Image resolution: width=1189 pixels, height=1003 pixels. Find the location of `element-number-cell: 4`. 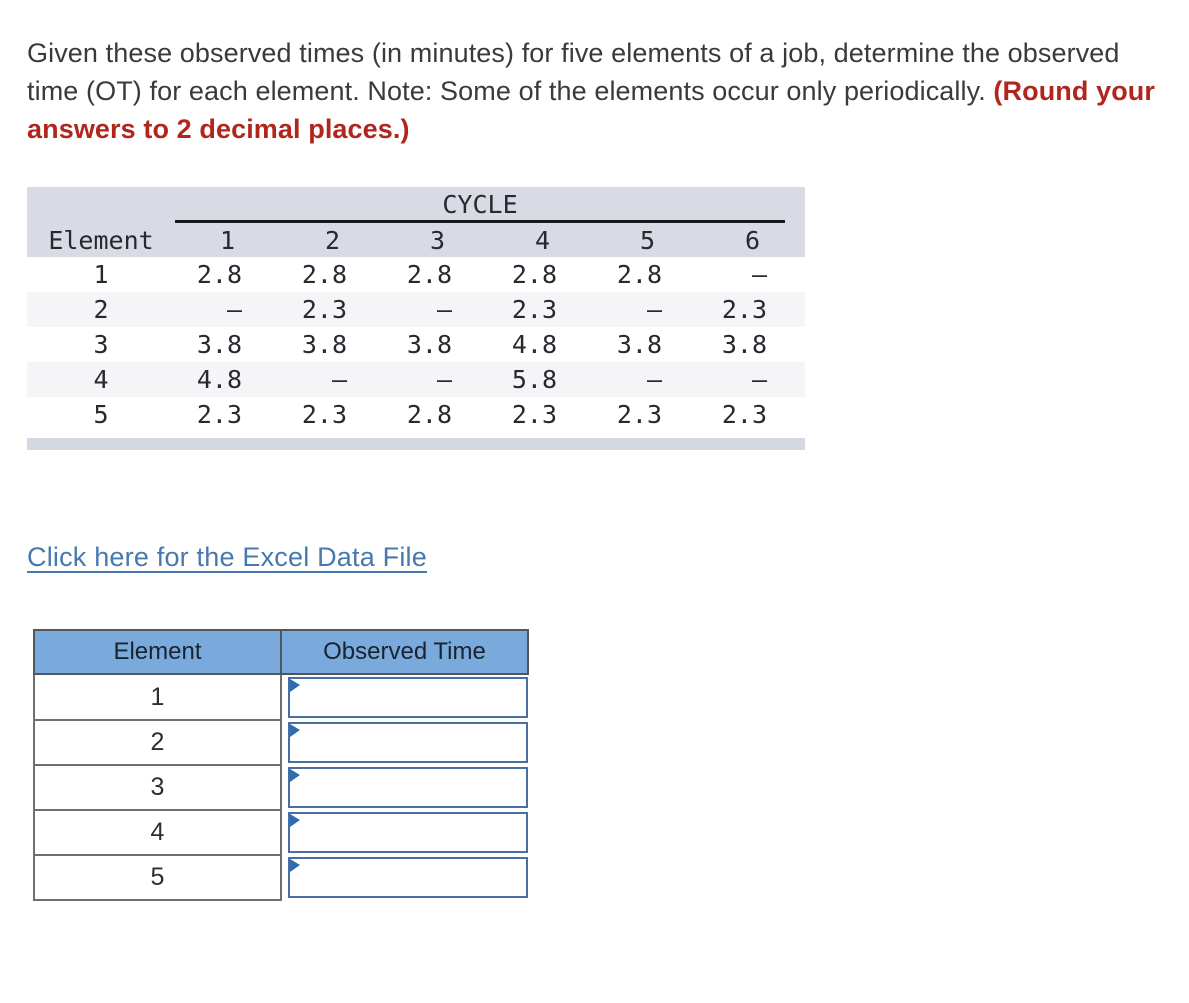

element-number-cell: 4 is located at coordinates (101, 379).